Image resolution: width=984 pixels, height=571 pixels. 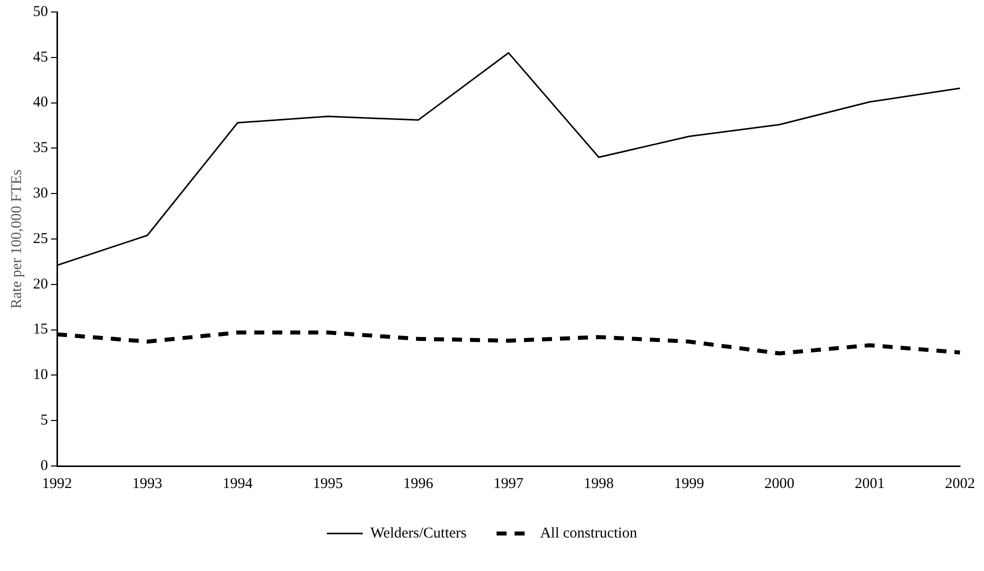 I want to click on x-tick-label: 2001, so click(x=869, y=484).